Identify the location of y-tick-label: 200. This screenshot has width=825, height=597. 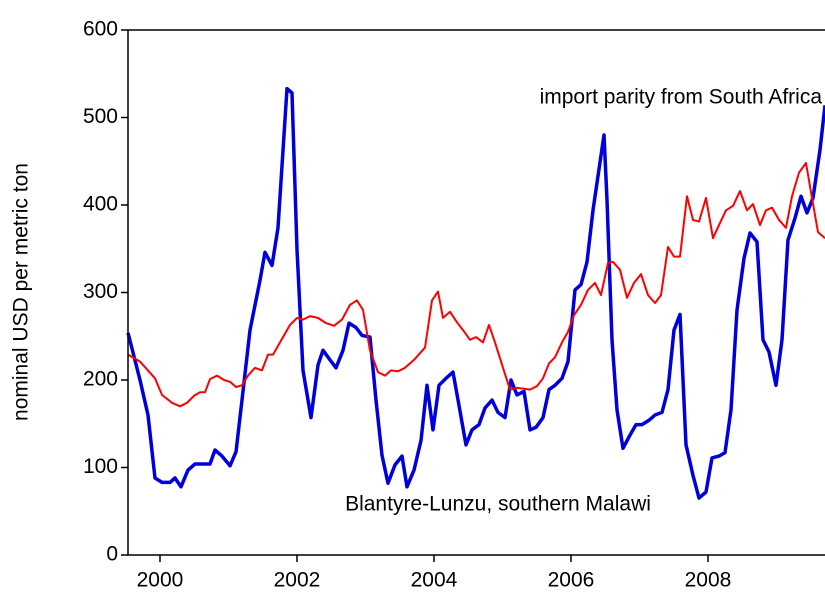
(100, 379).